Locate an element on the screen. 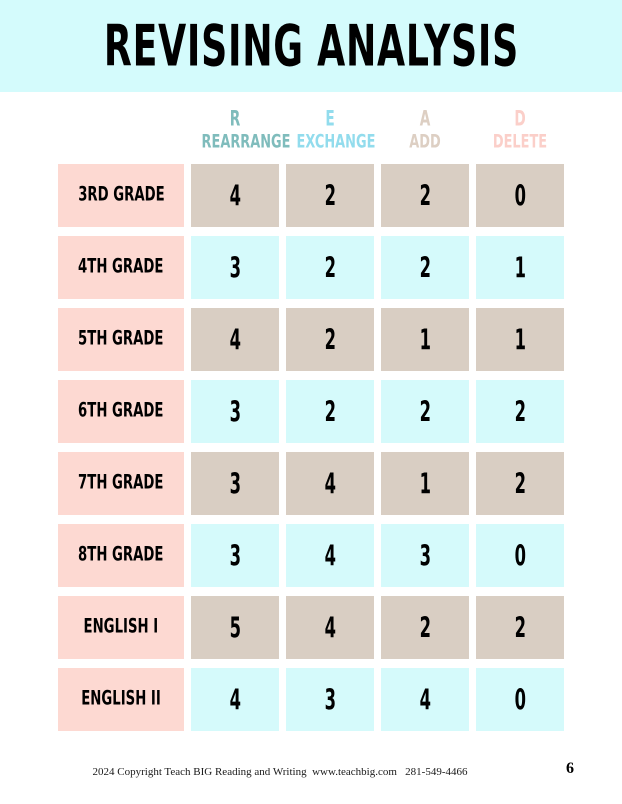  row-label-text: 6TH GRADE is located at coordinates (121, 411).